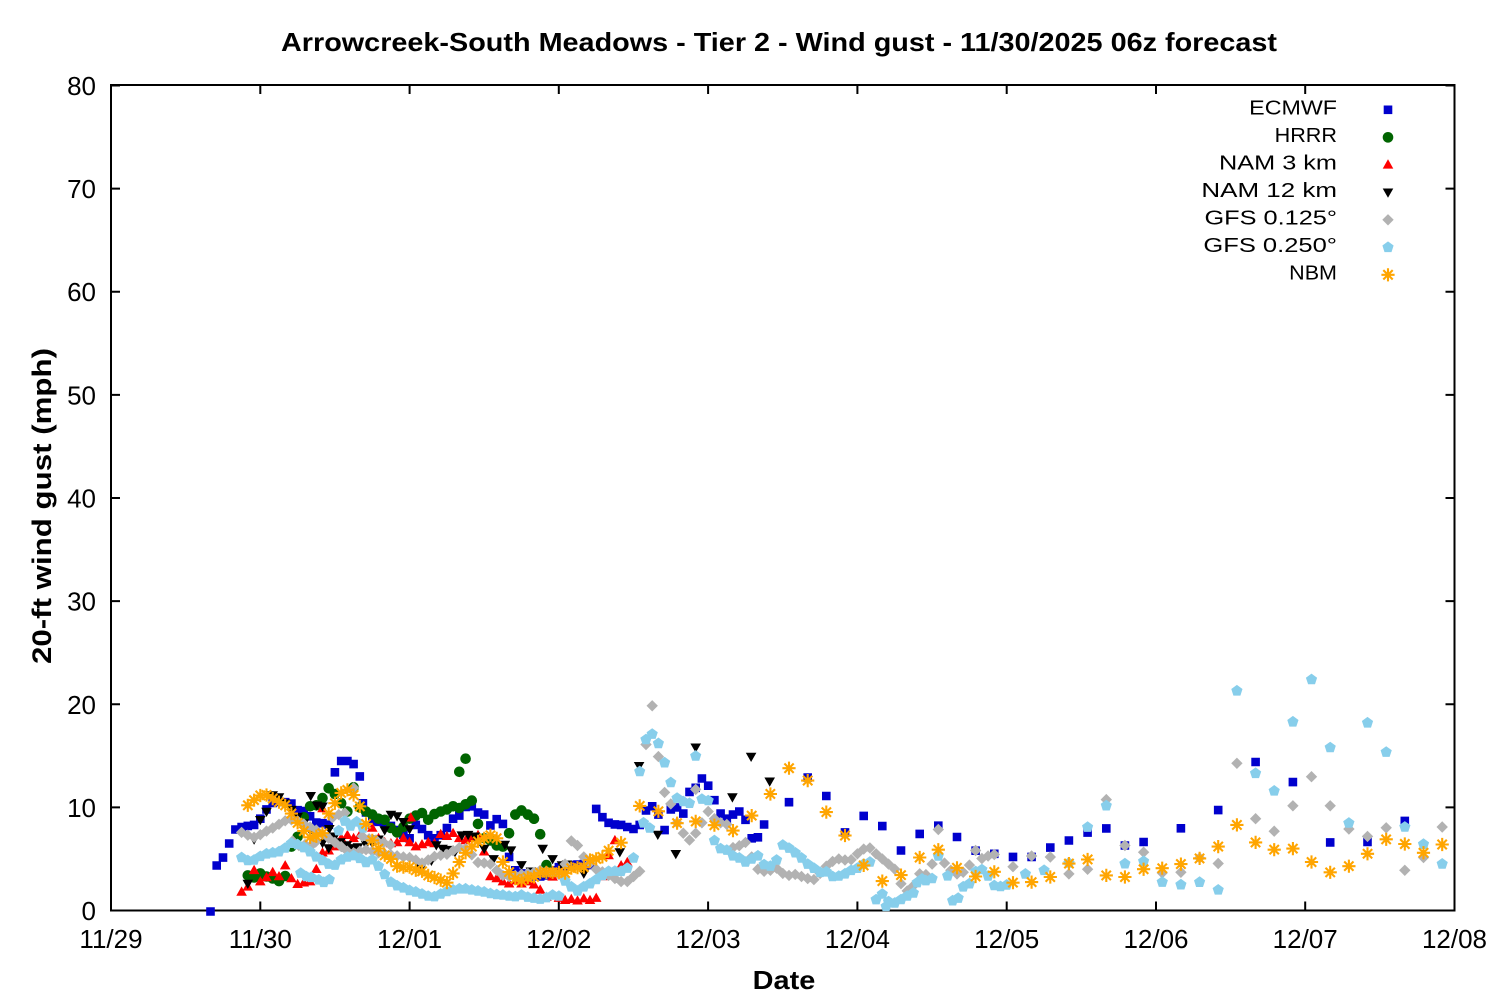  I want to click on svg-text: ECMWF, so click(1293, 108).